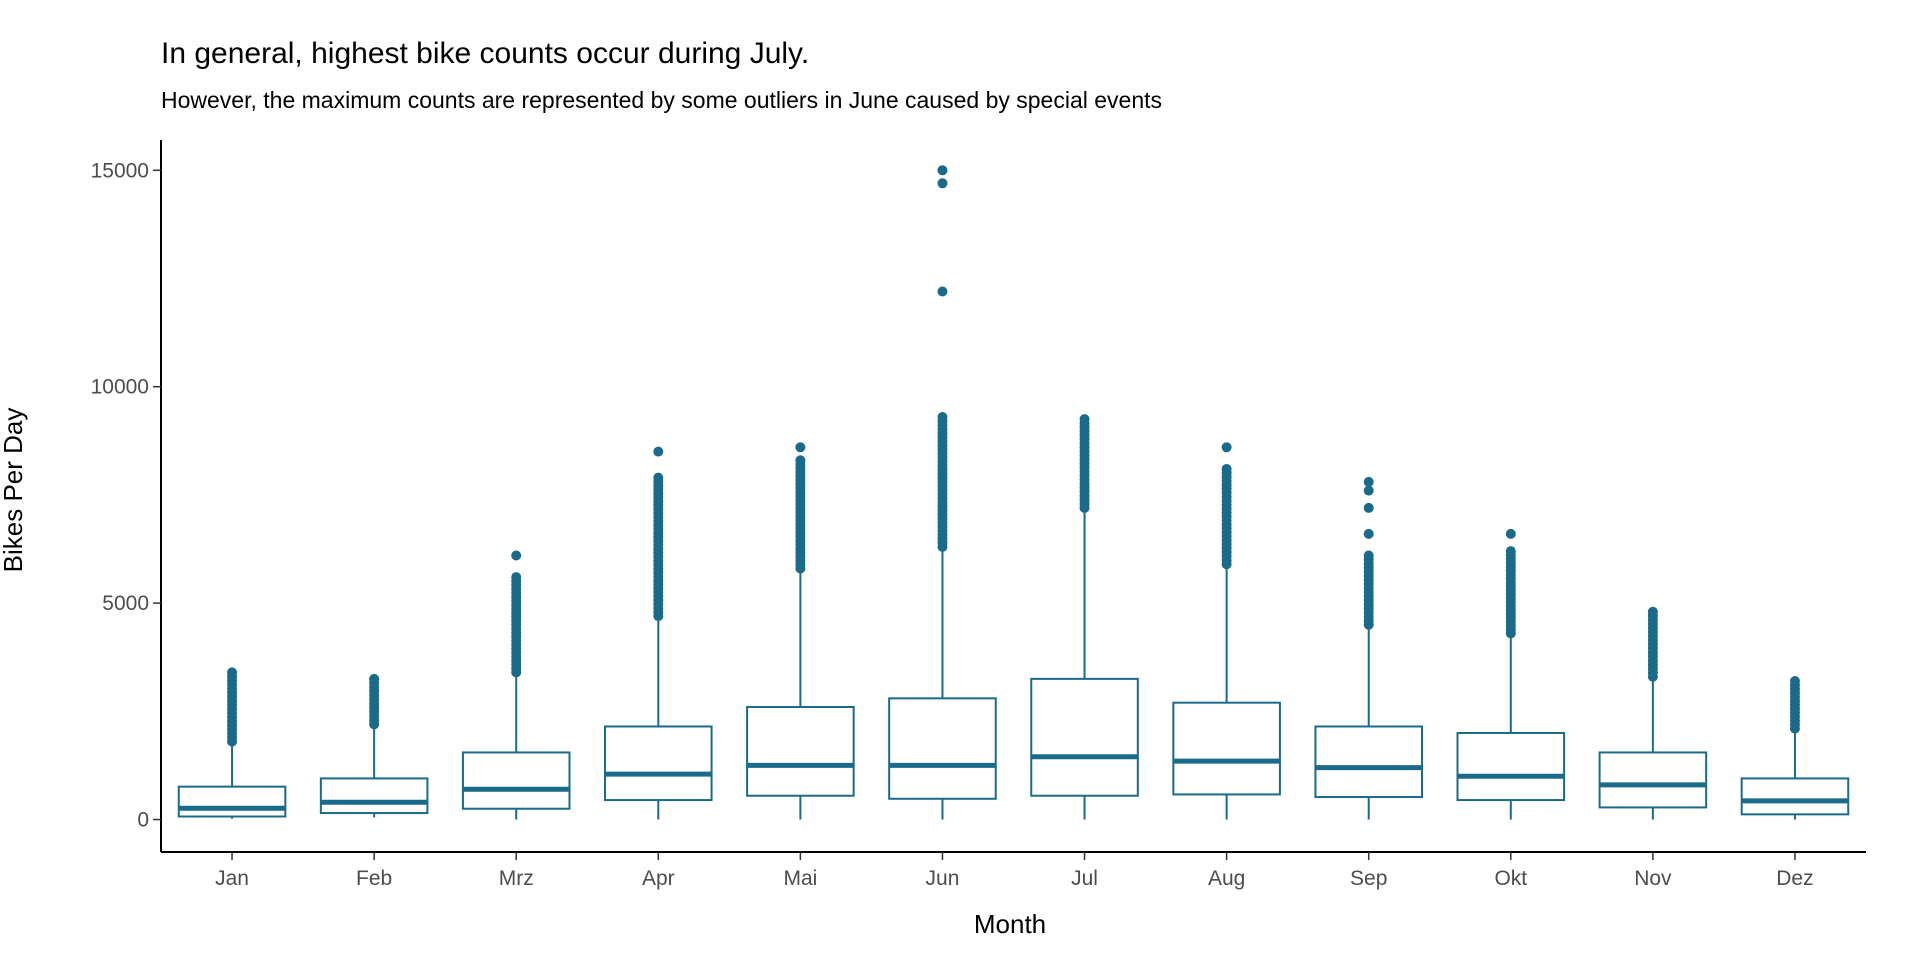 The width and height of the screenshot is (1920, 960). What do you see at coordinates (658, 878) in the screenshot?
I see `x-tick-label: Apr` at bounding box center [658, 878].